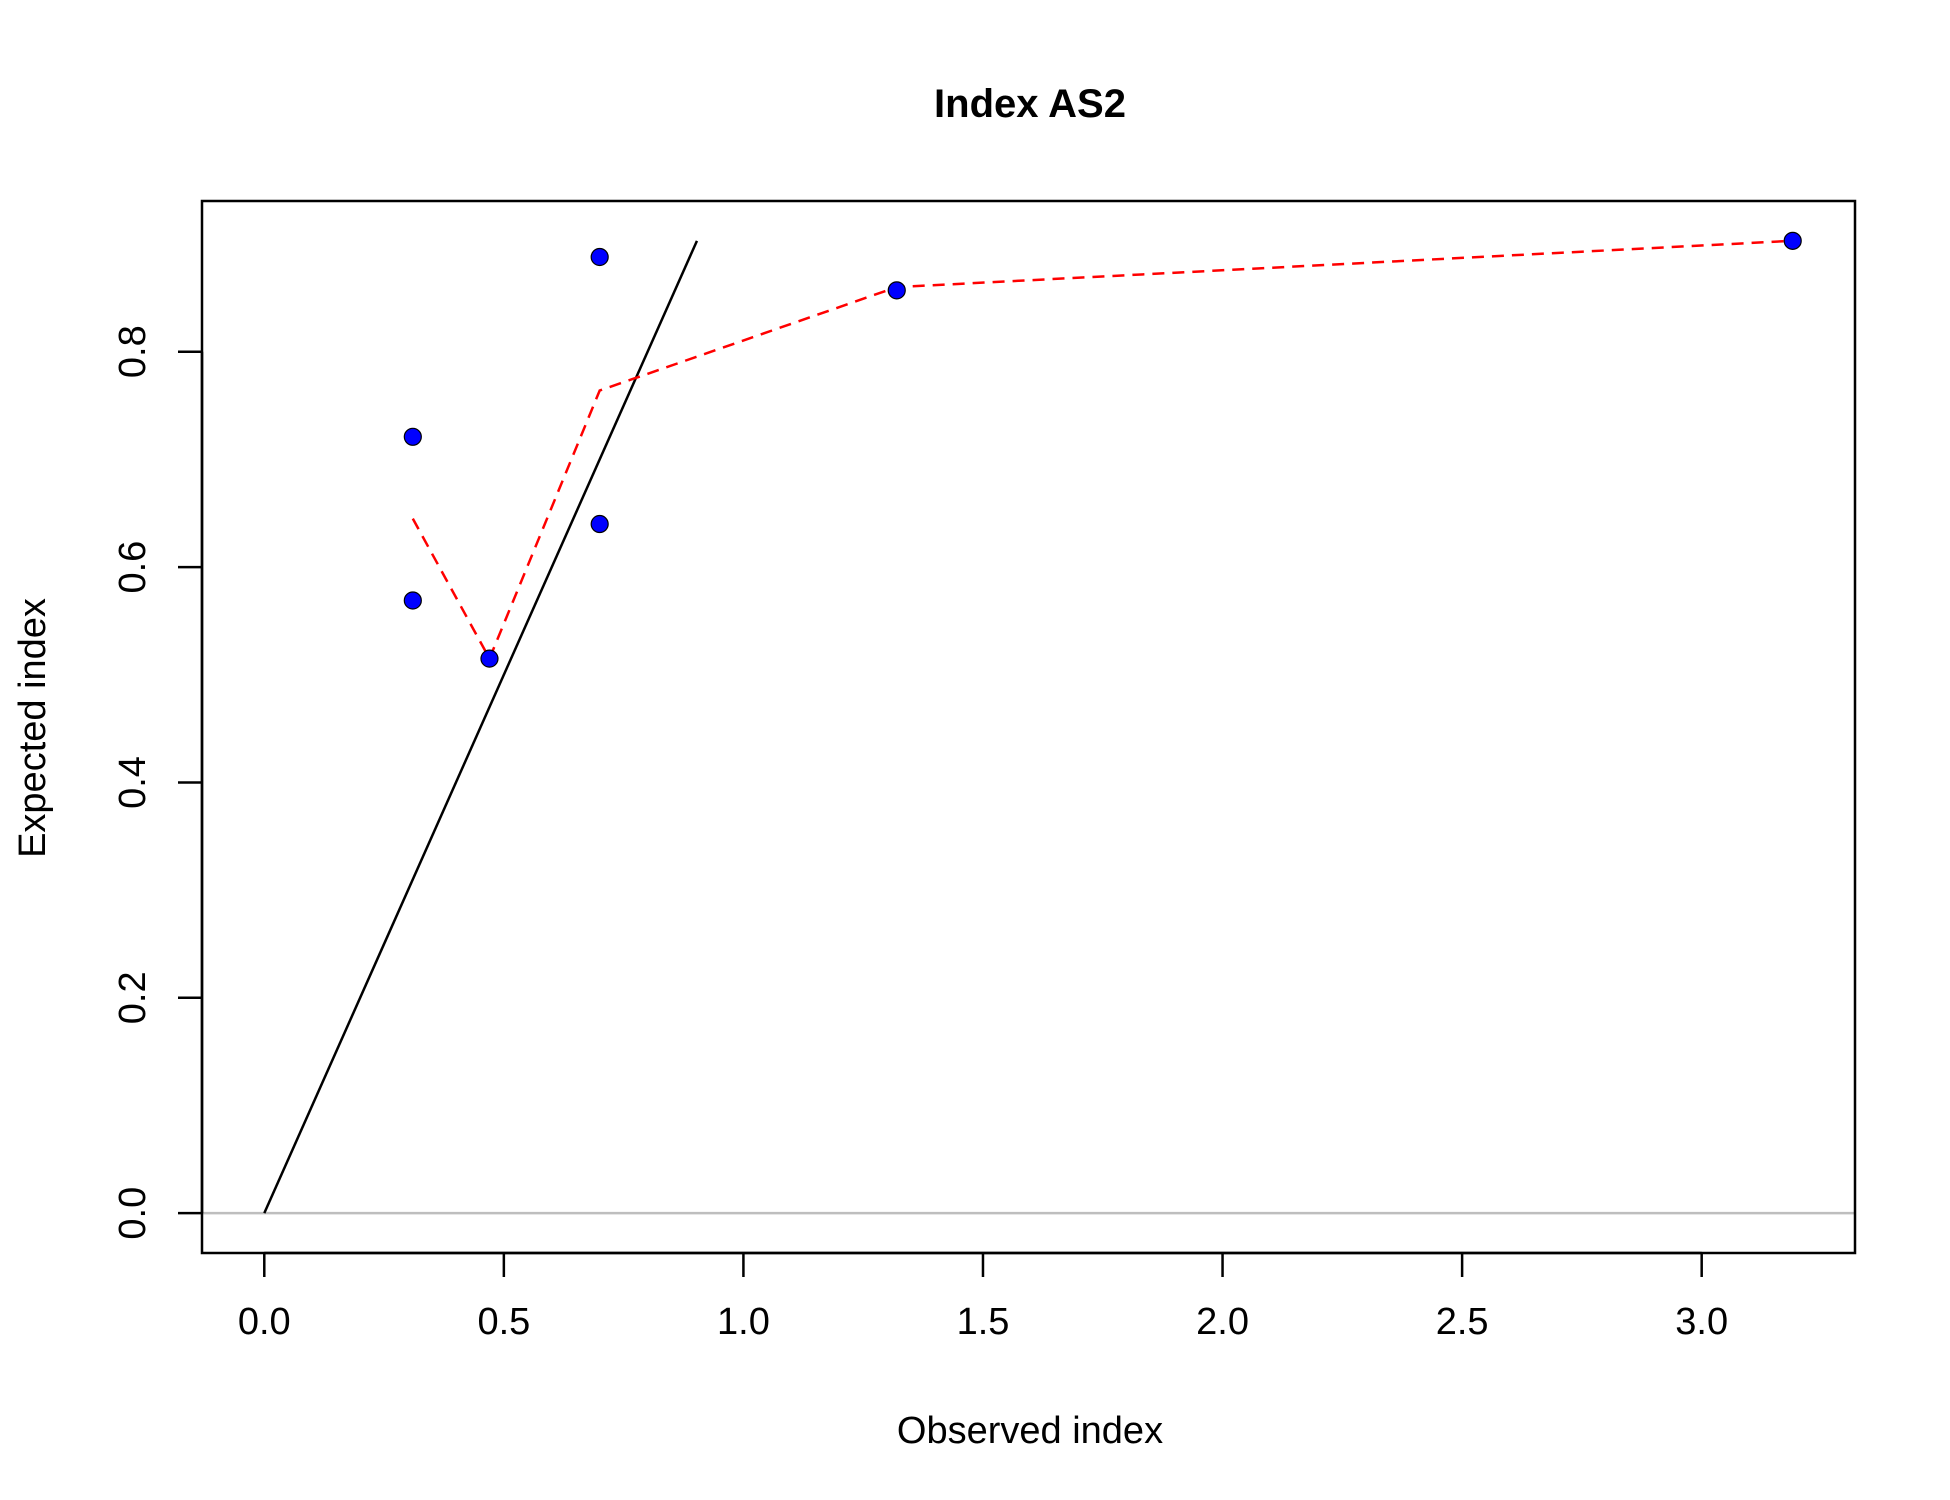  I want to click on y-axis-label: Expected index, so click(33, 728).